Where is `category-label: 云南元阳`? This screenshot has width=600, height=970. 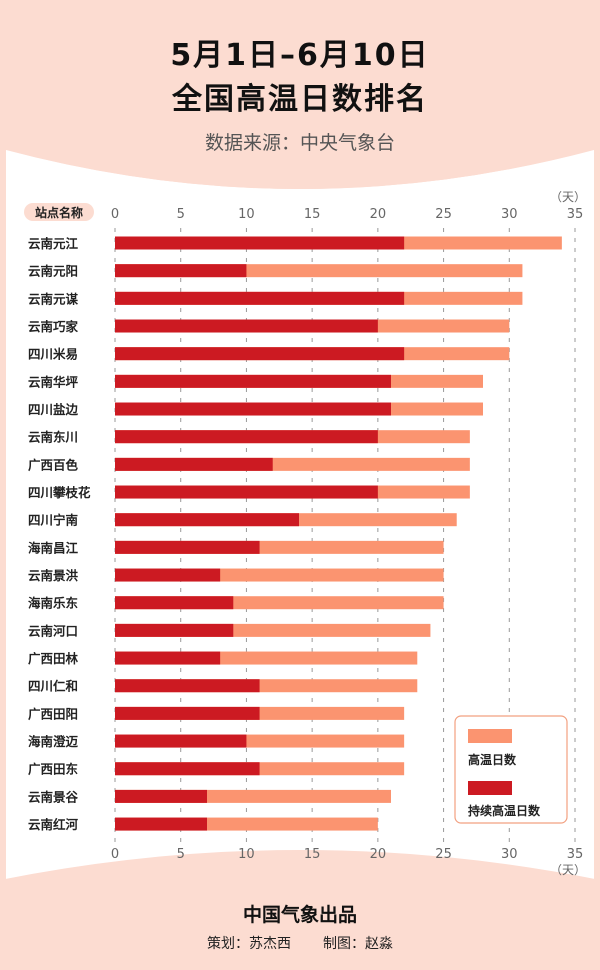
category-label: 云南元阳 is located at coordinates (53, 271).